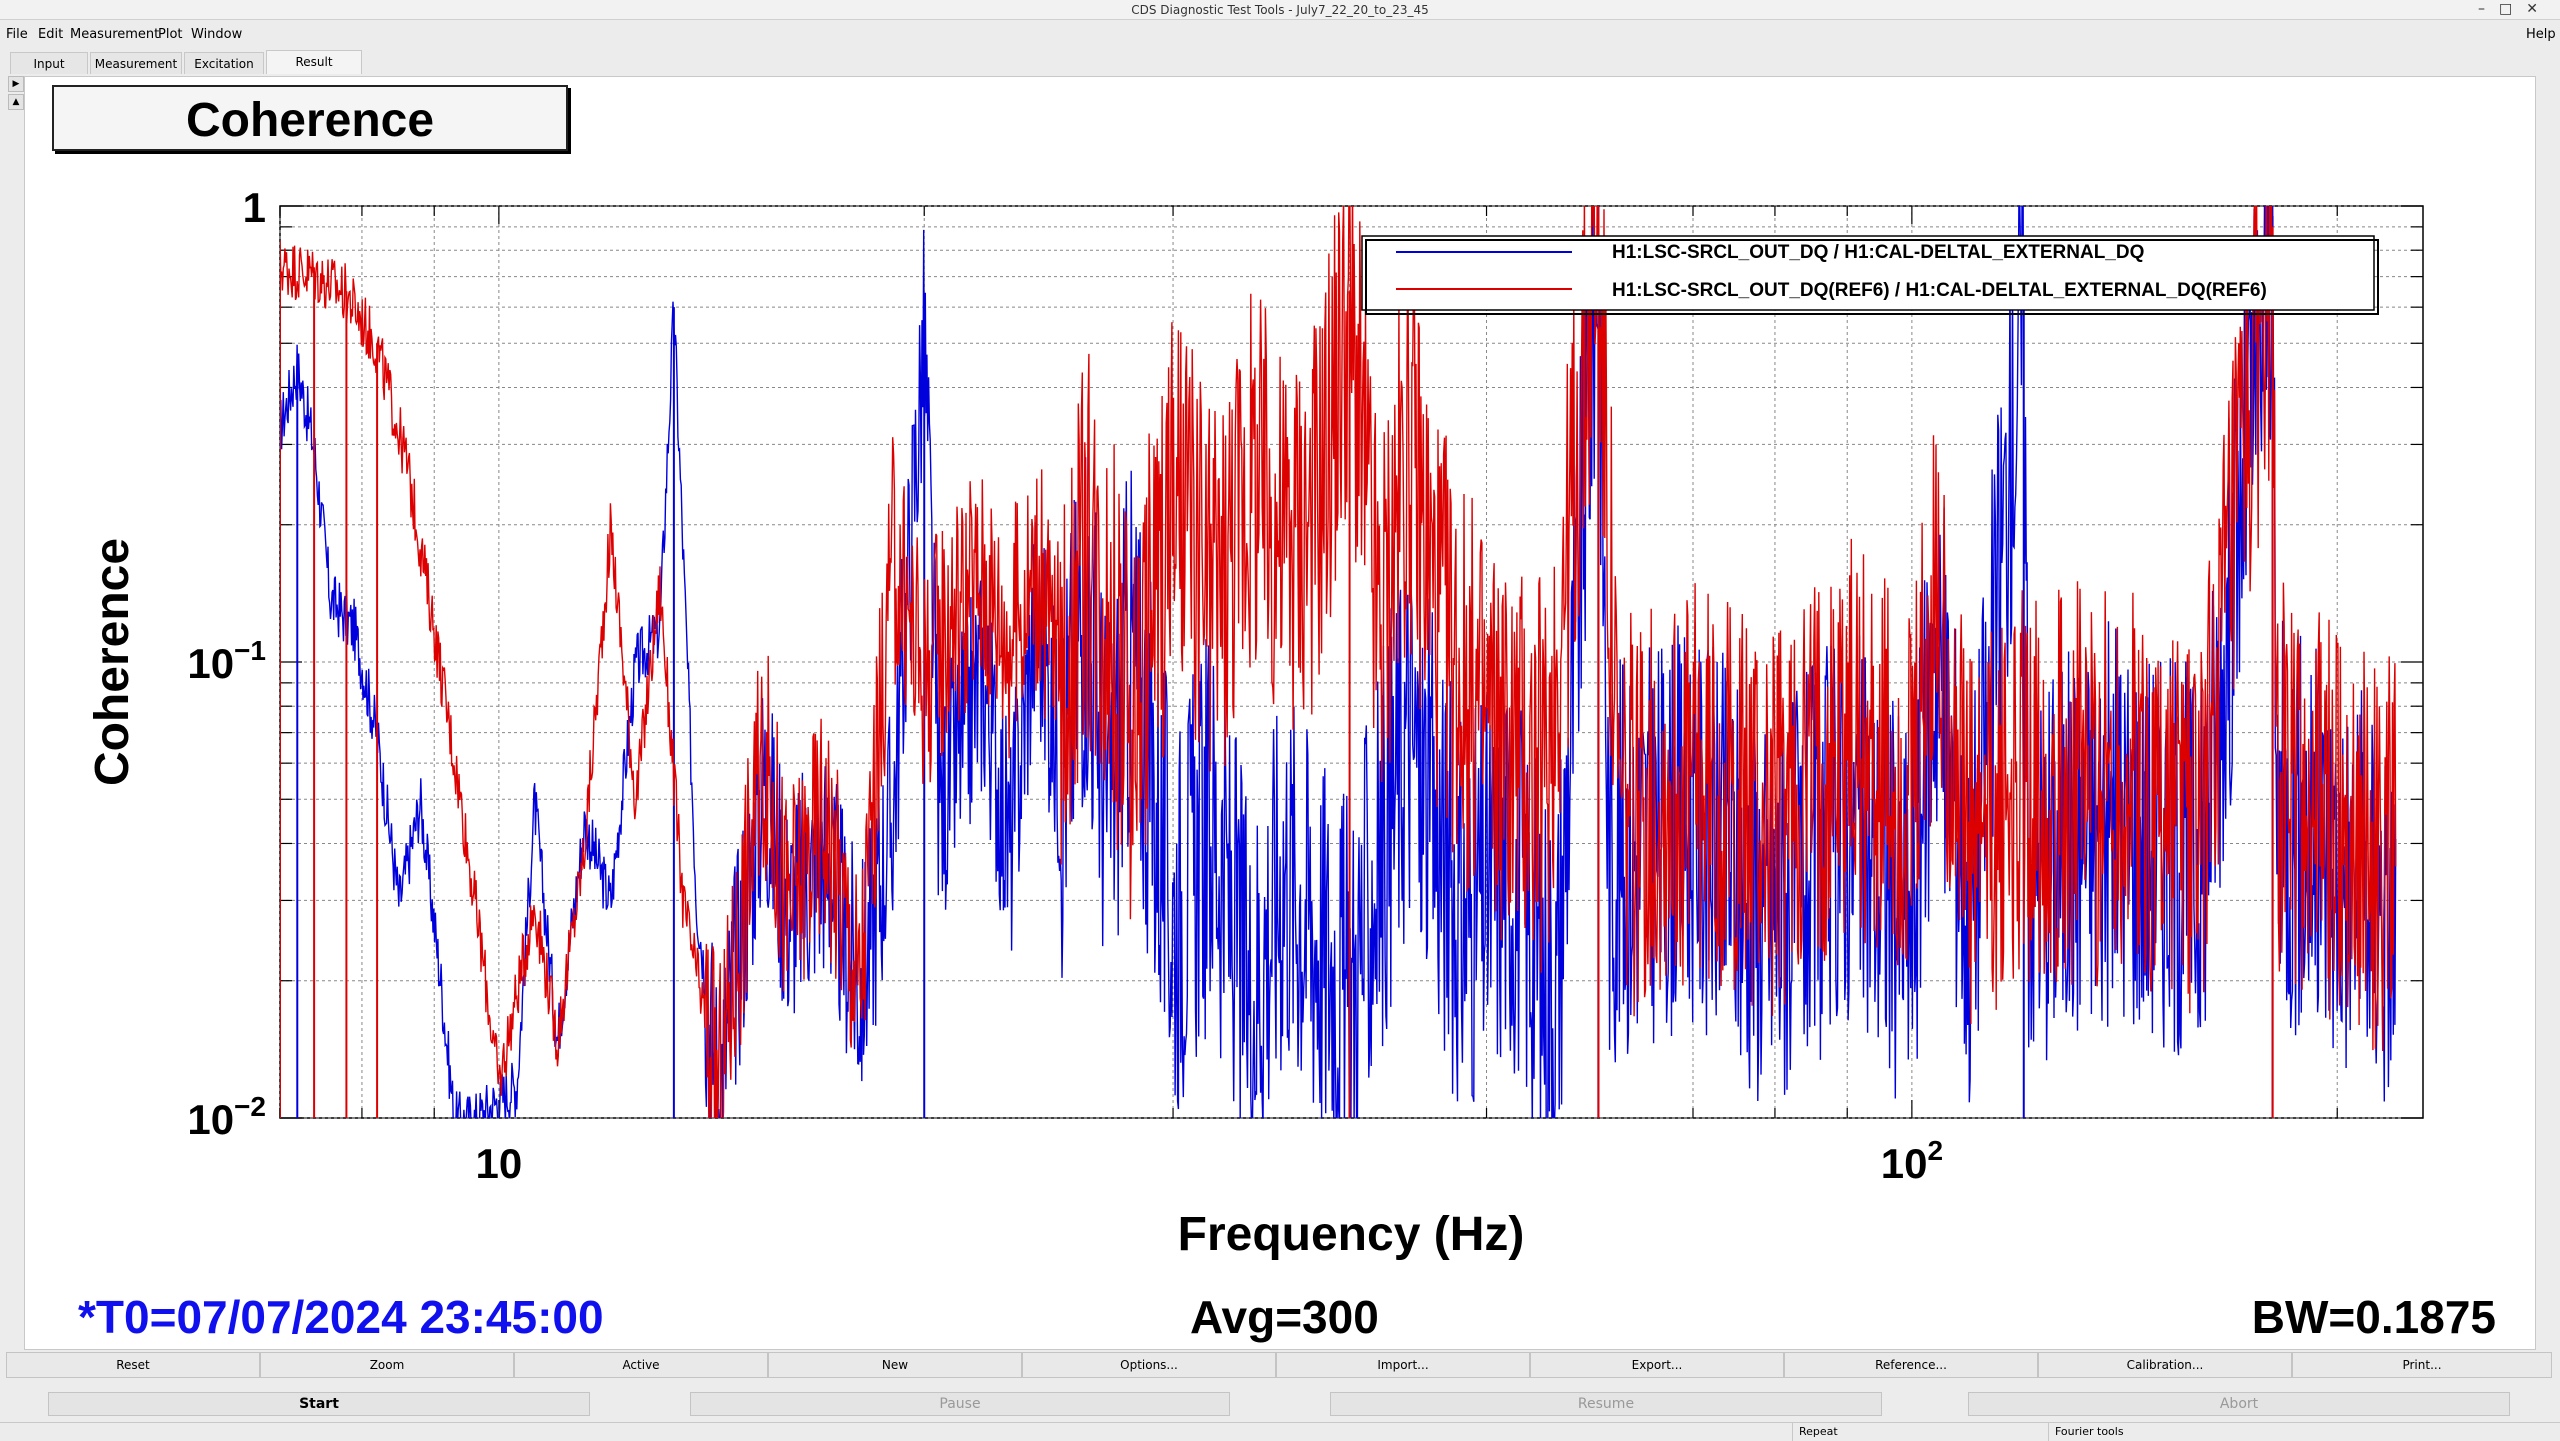 This screenshot has width=2560, height=1441. I want to click on menu-file: File, so click(17, 34).